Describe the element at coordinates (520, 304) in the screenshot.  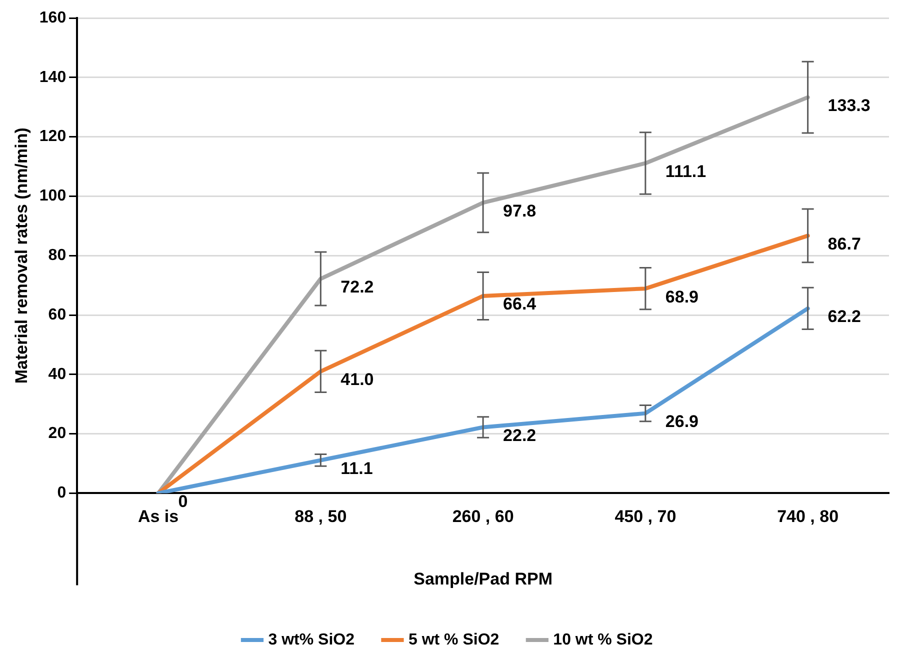
I see `data-label: 66.4` at that location.